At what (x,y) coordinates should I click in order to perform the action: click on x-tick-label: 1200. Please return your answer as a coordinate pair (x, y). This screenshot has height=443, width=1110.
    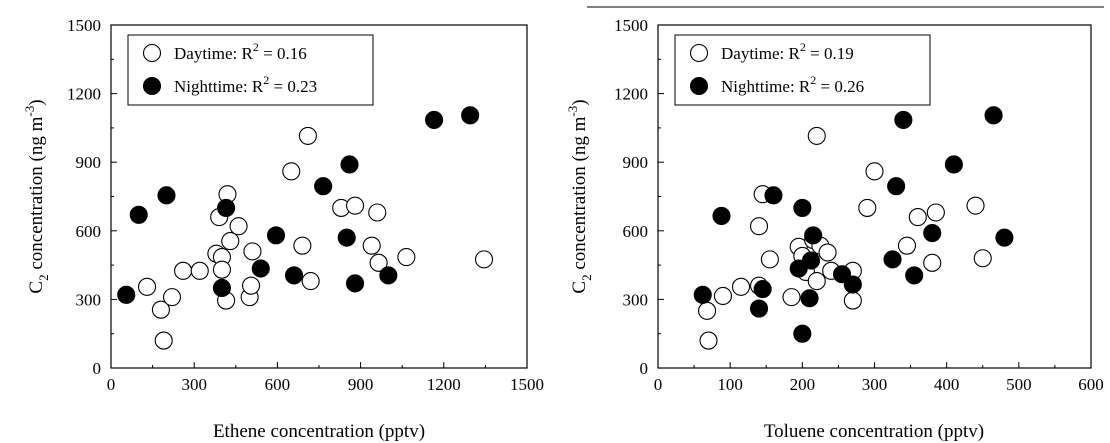
    Looking at the image, I should click on (444, 384).